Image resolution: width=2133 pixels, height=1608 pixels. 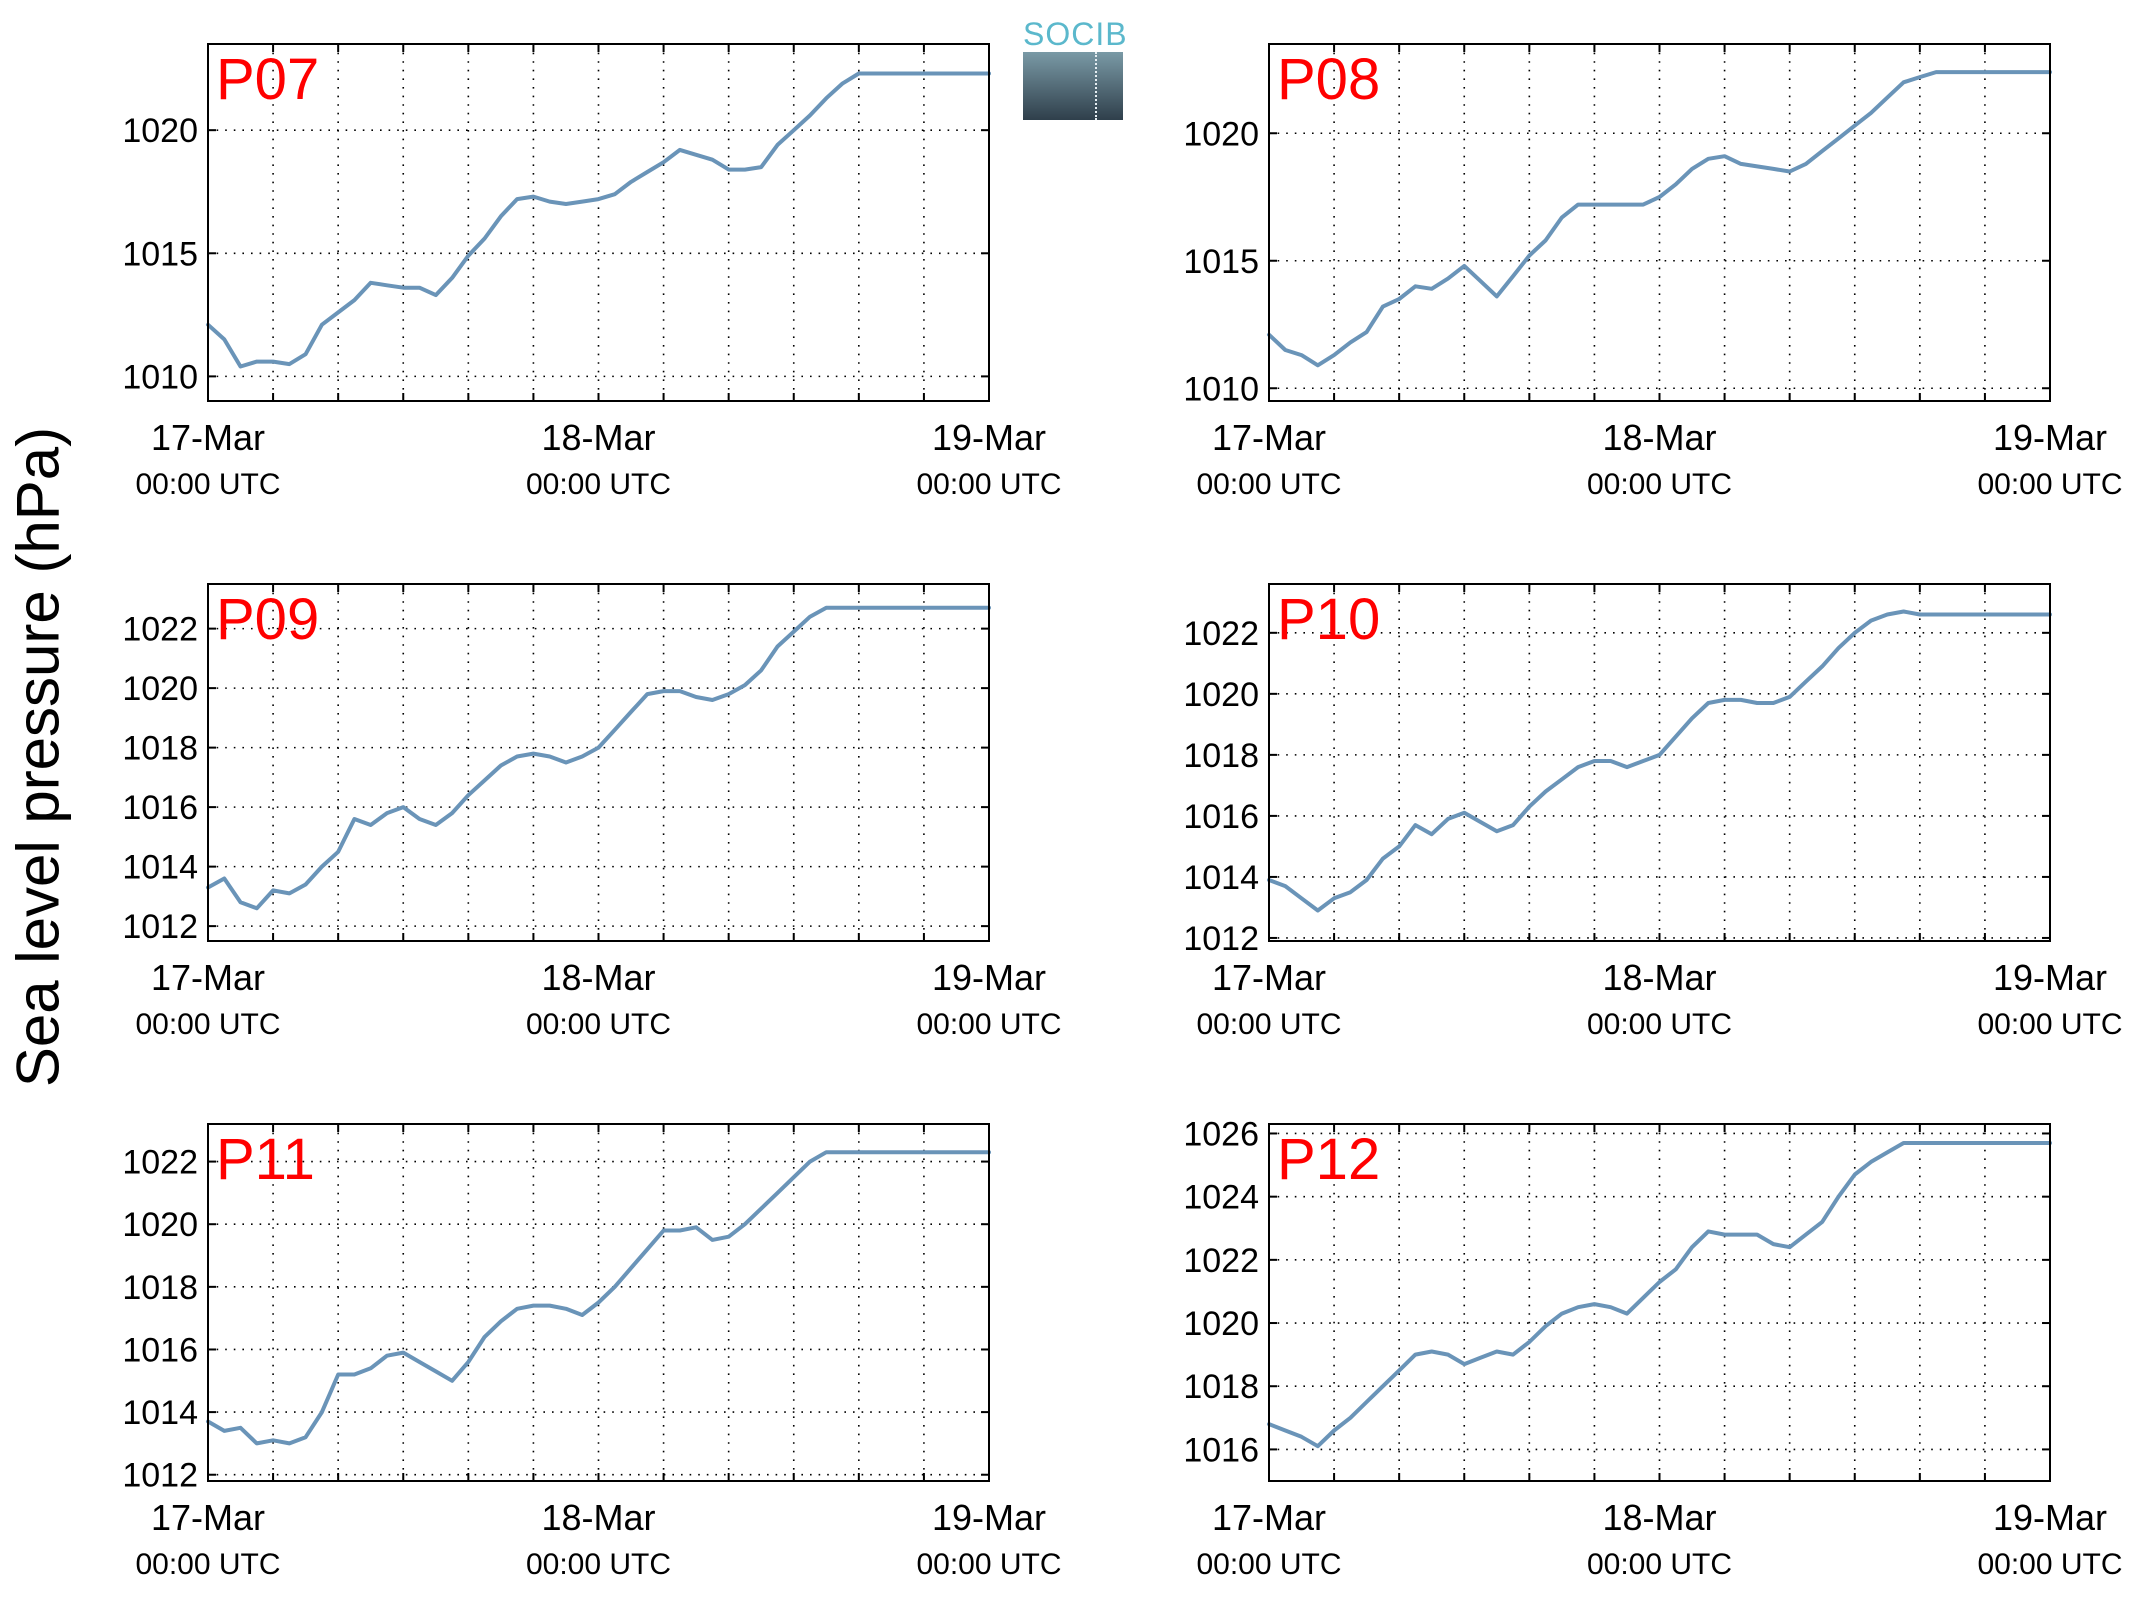 I want to click on y-tick-label: 1026, so click(x=1221, y=1134).